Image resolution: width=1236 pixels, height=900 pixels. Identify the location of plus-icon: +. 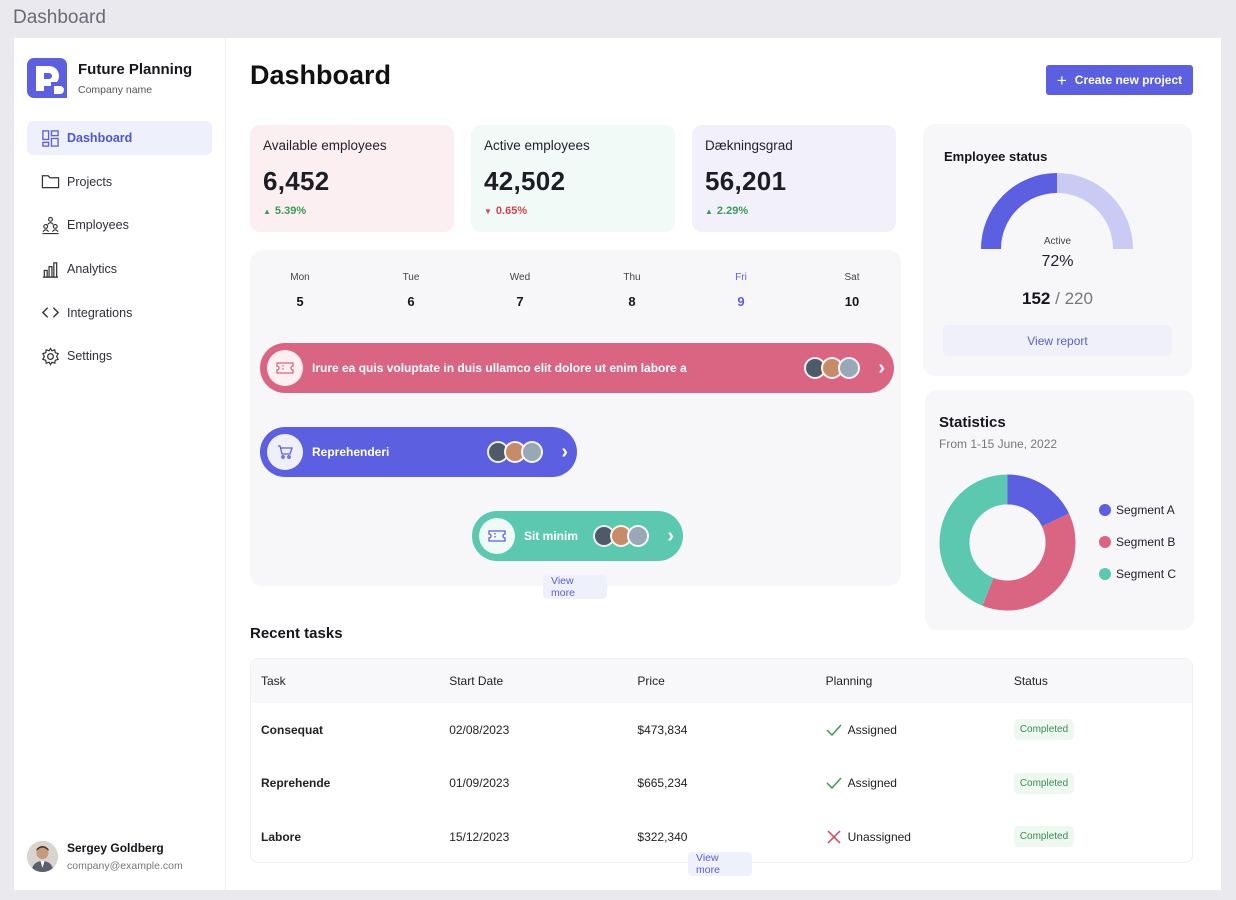
(1061, 80).